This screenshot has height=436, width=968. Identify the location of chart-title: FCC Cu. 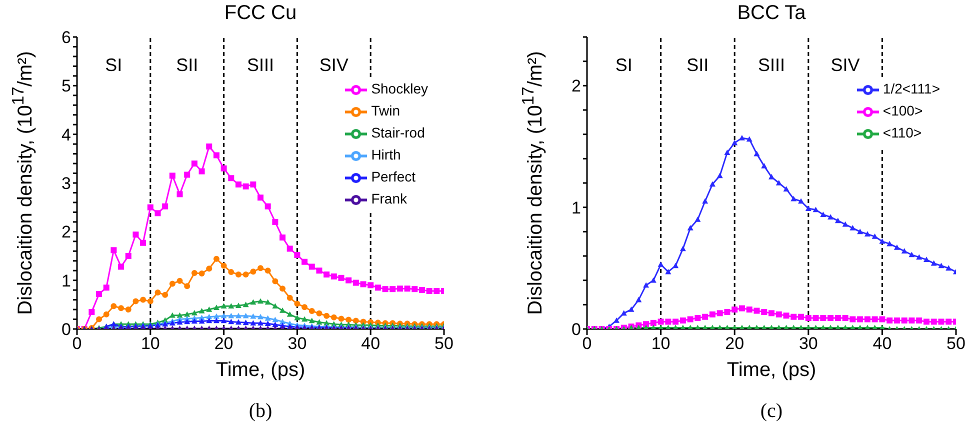
(260, 13).